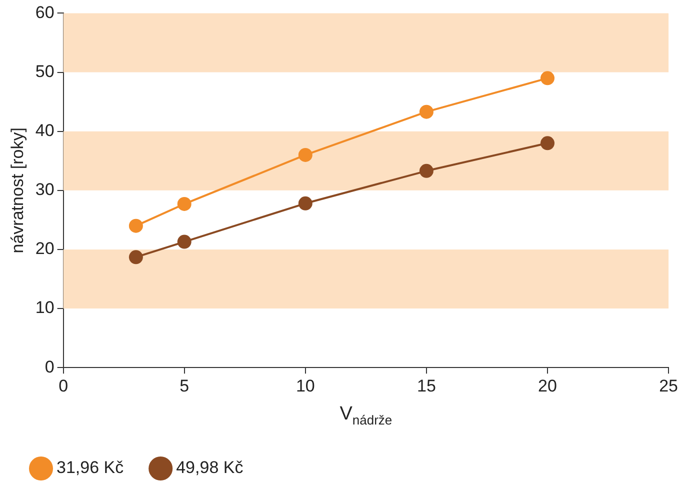 Image resolution: width=681 pixels, height=491 pixels. What do you see at coordinates (17, 191) in the screenshot?
I see `y-axis-title: návratnost [roky]` at bounding box center [17, 191].